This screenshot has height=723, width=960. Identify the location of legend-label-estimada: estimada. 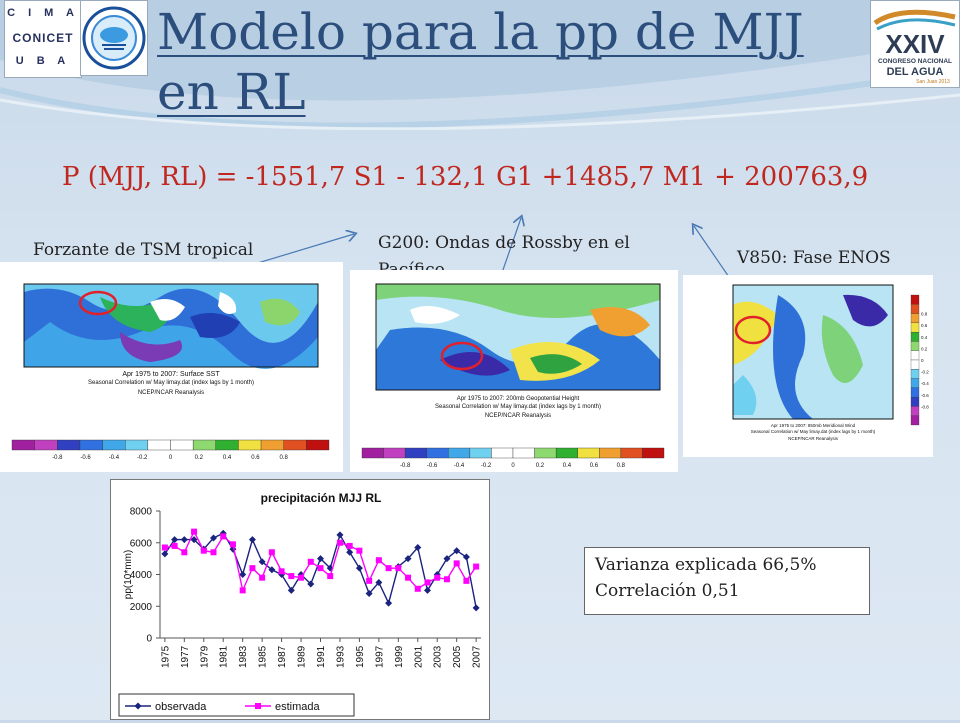
(298, 707).